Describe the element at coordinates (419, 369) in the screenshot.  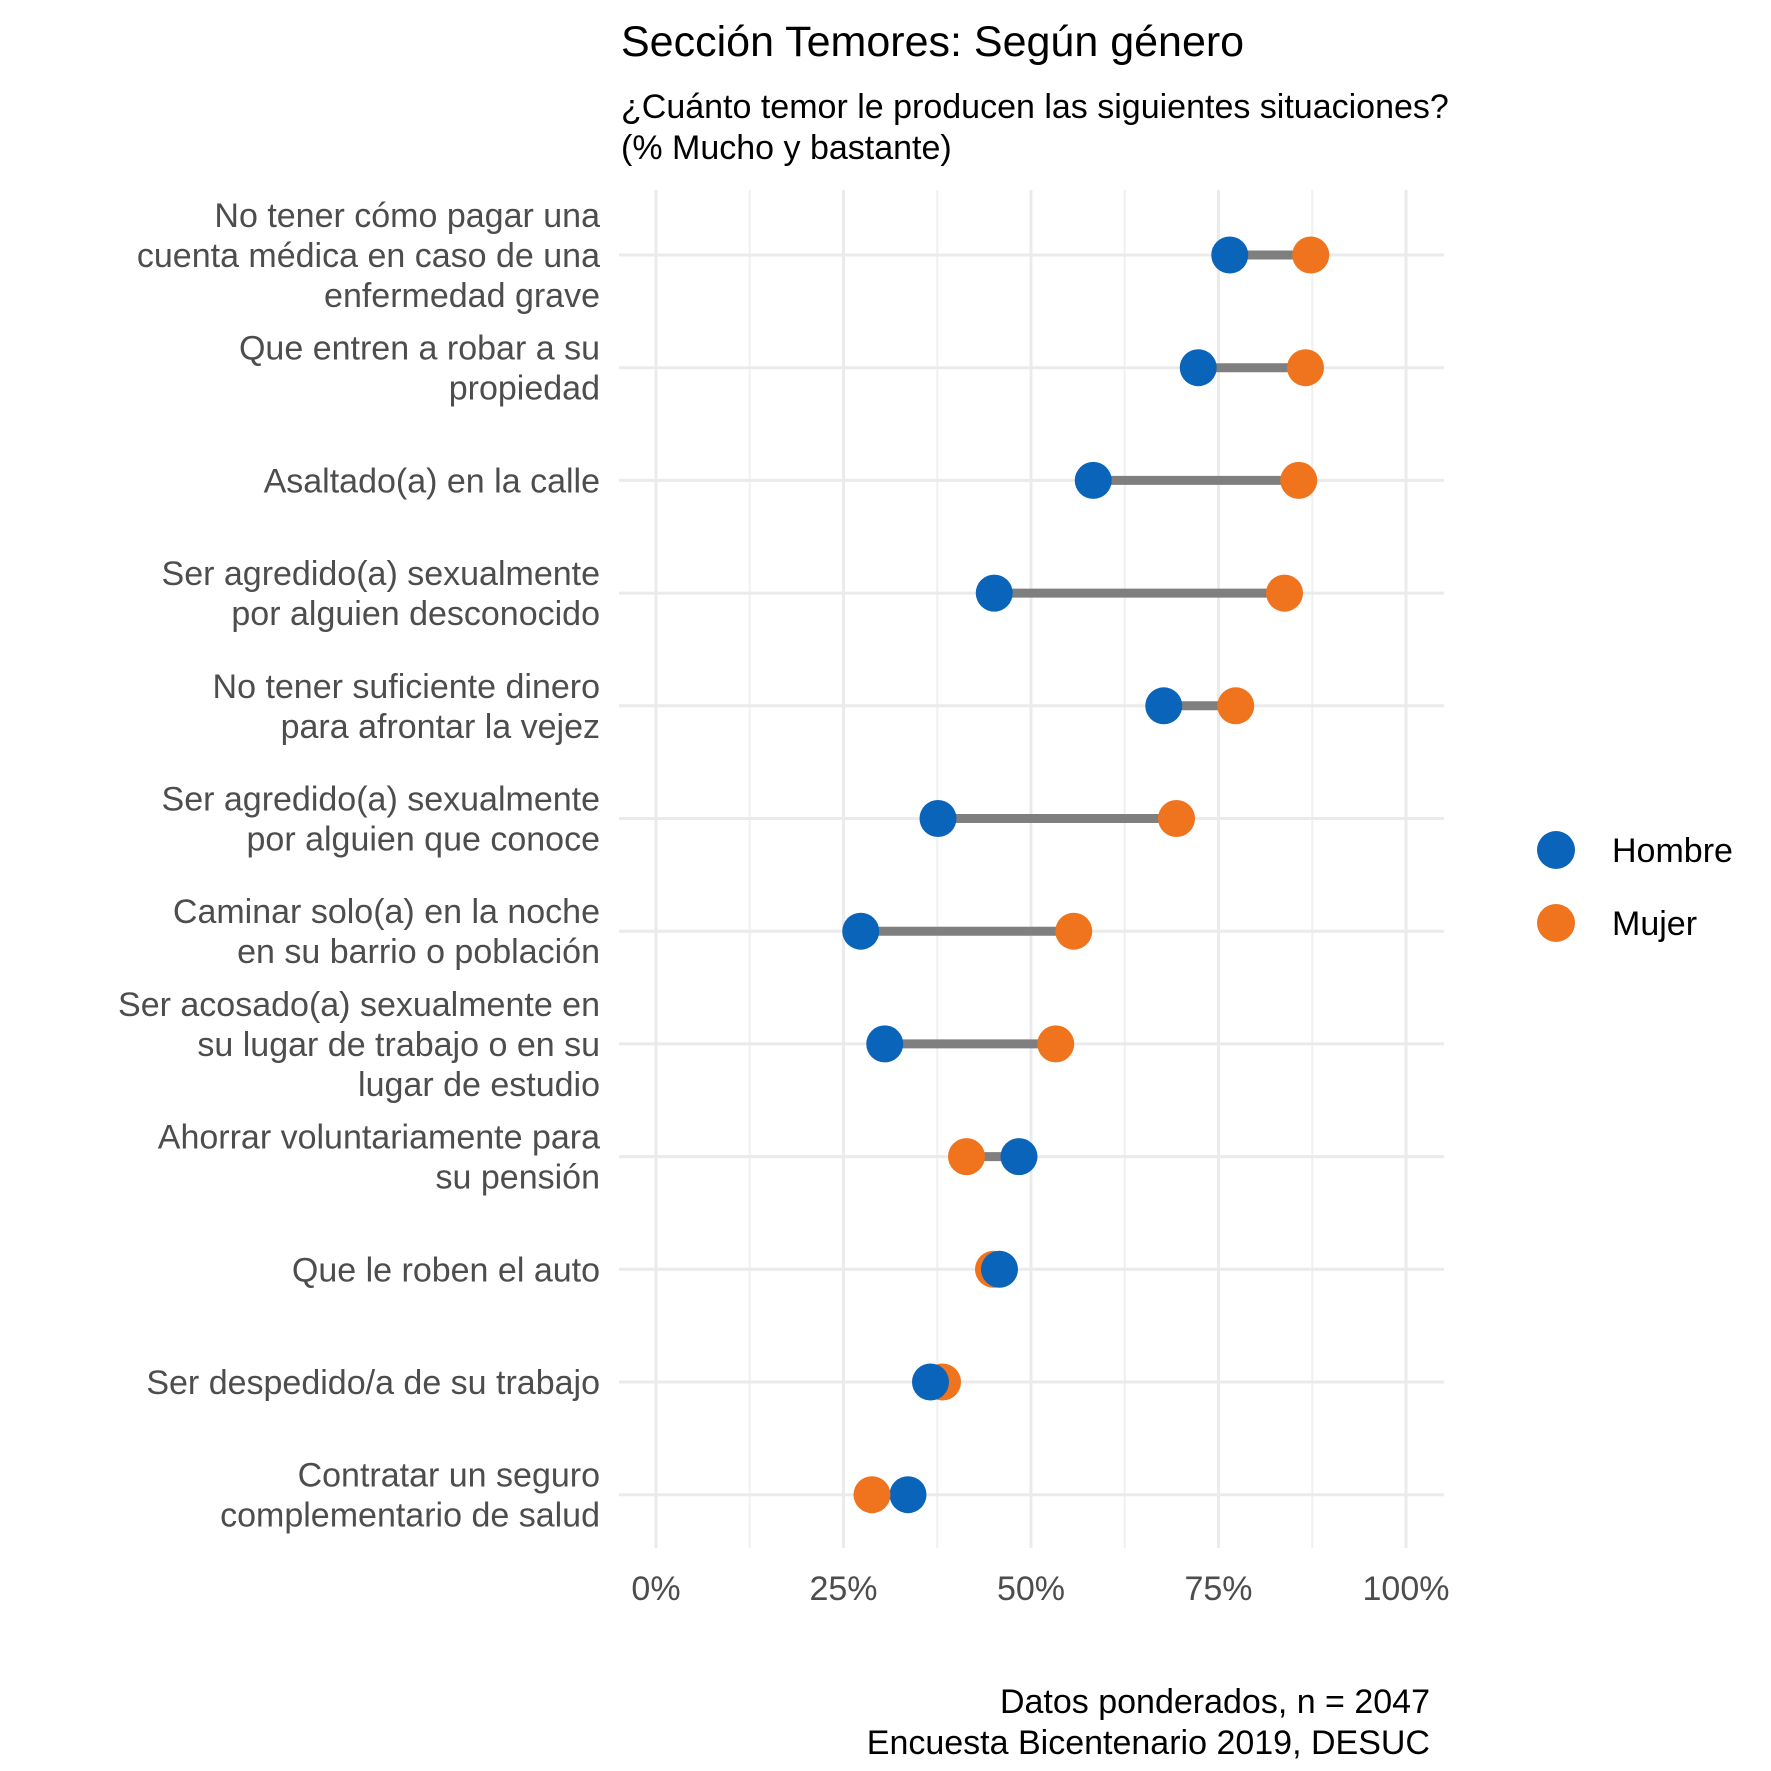
I see `category-label: Que entren a robar a su propiedad` at that location.